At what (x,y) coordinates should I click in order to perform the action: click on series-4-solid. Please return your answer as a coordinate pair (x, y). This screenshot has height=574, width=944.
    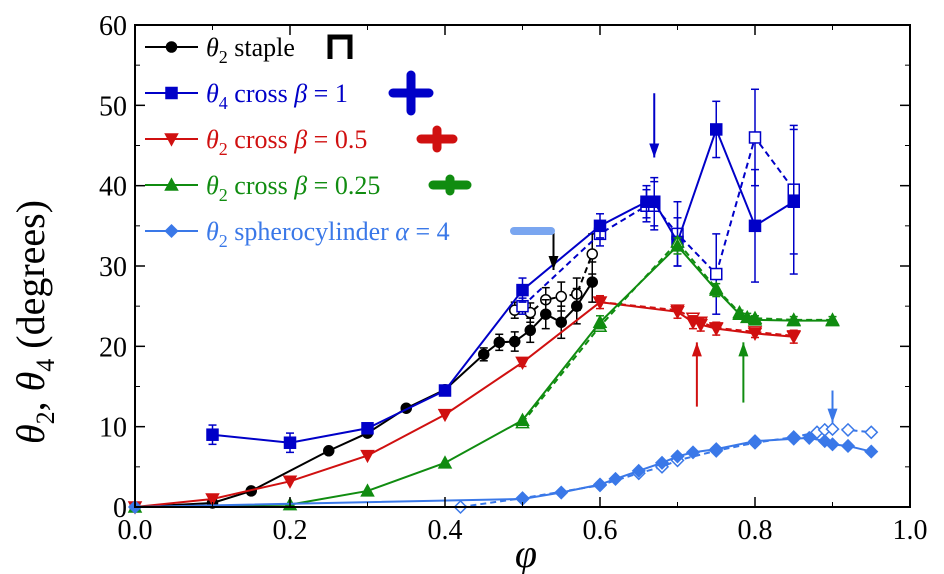
    Looking at the image, I should click on (503, 472).